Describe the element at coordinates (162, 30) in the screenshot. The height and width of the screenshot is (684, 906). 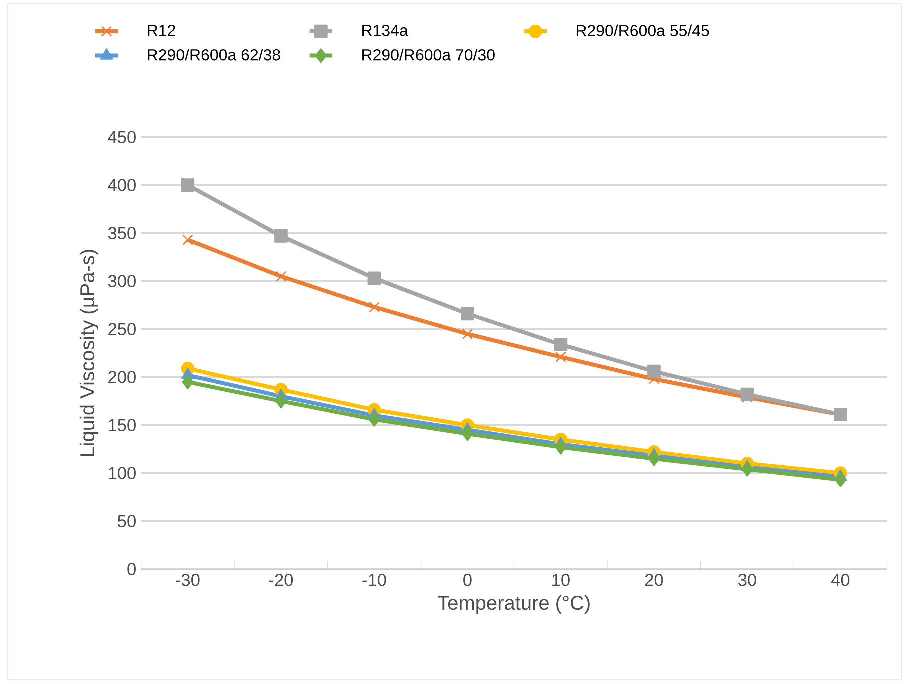
I see `legend-label: R12` at that location.